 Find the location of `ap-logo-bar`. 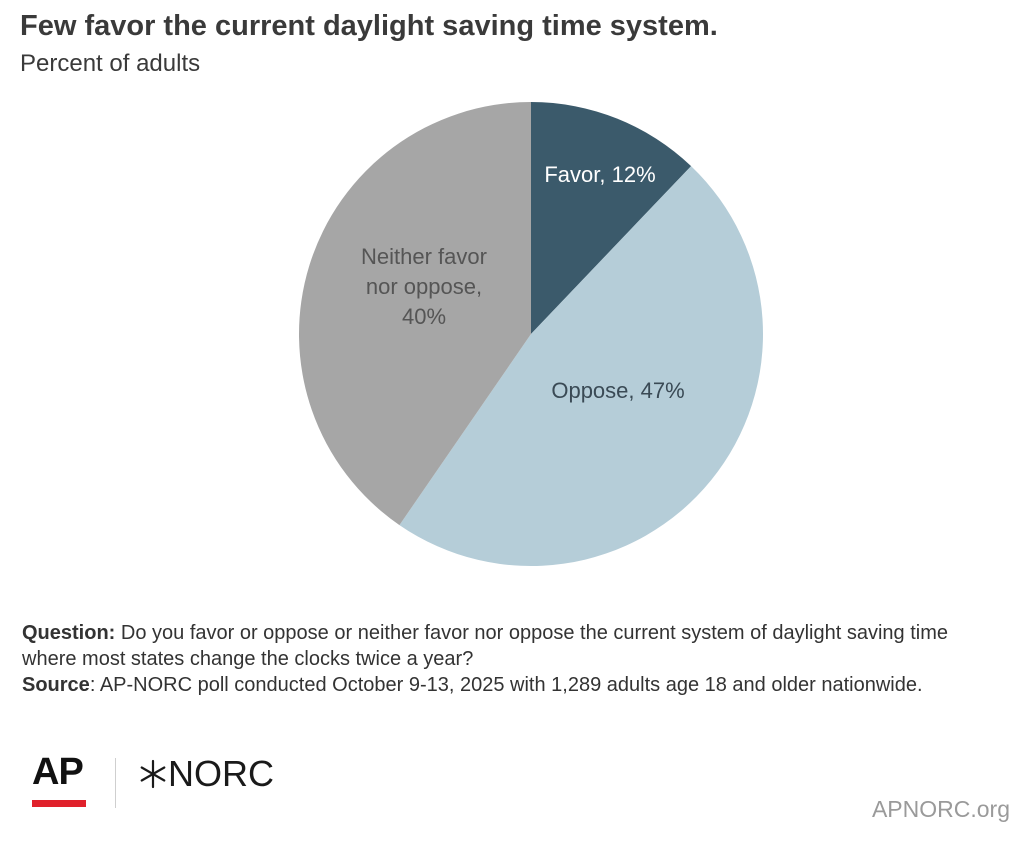

ap-logo-bar is located at coordinates (59, 803).